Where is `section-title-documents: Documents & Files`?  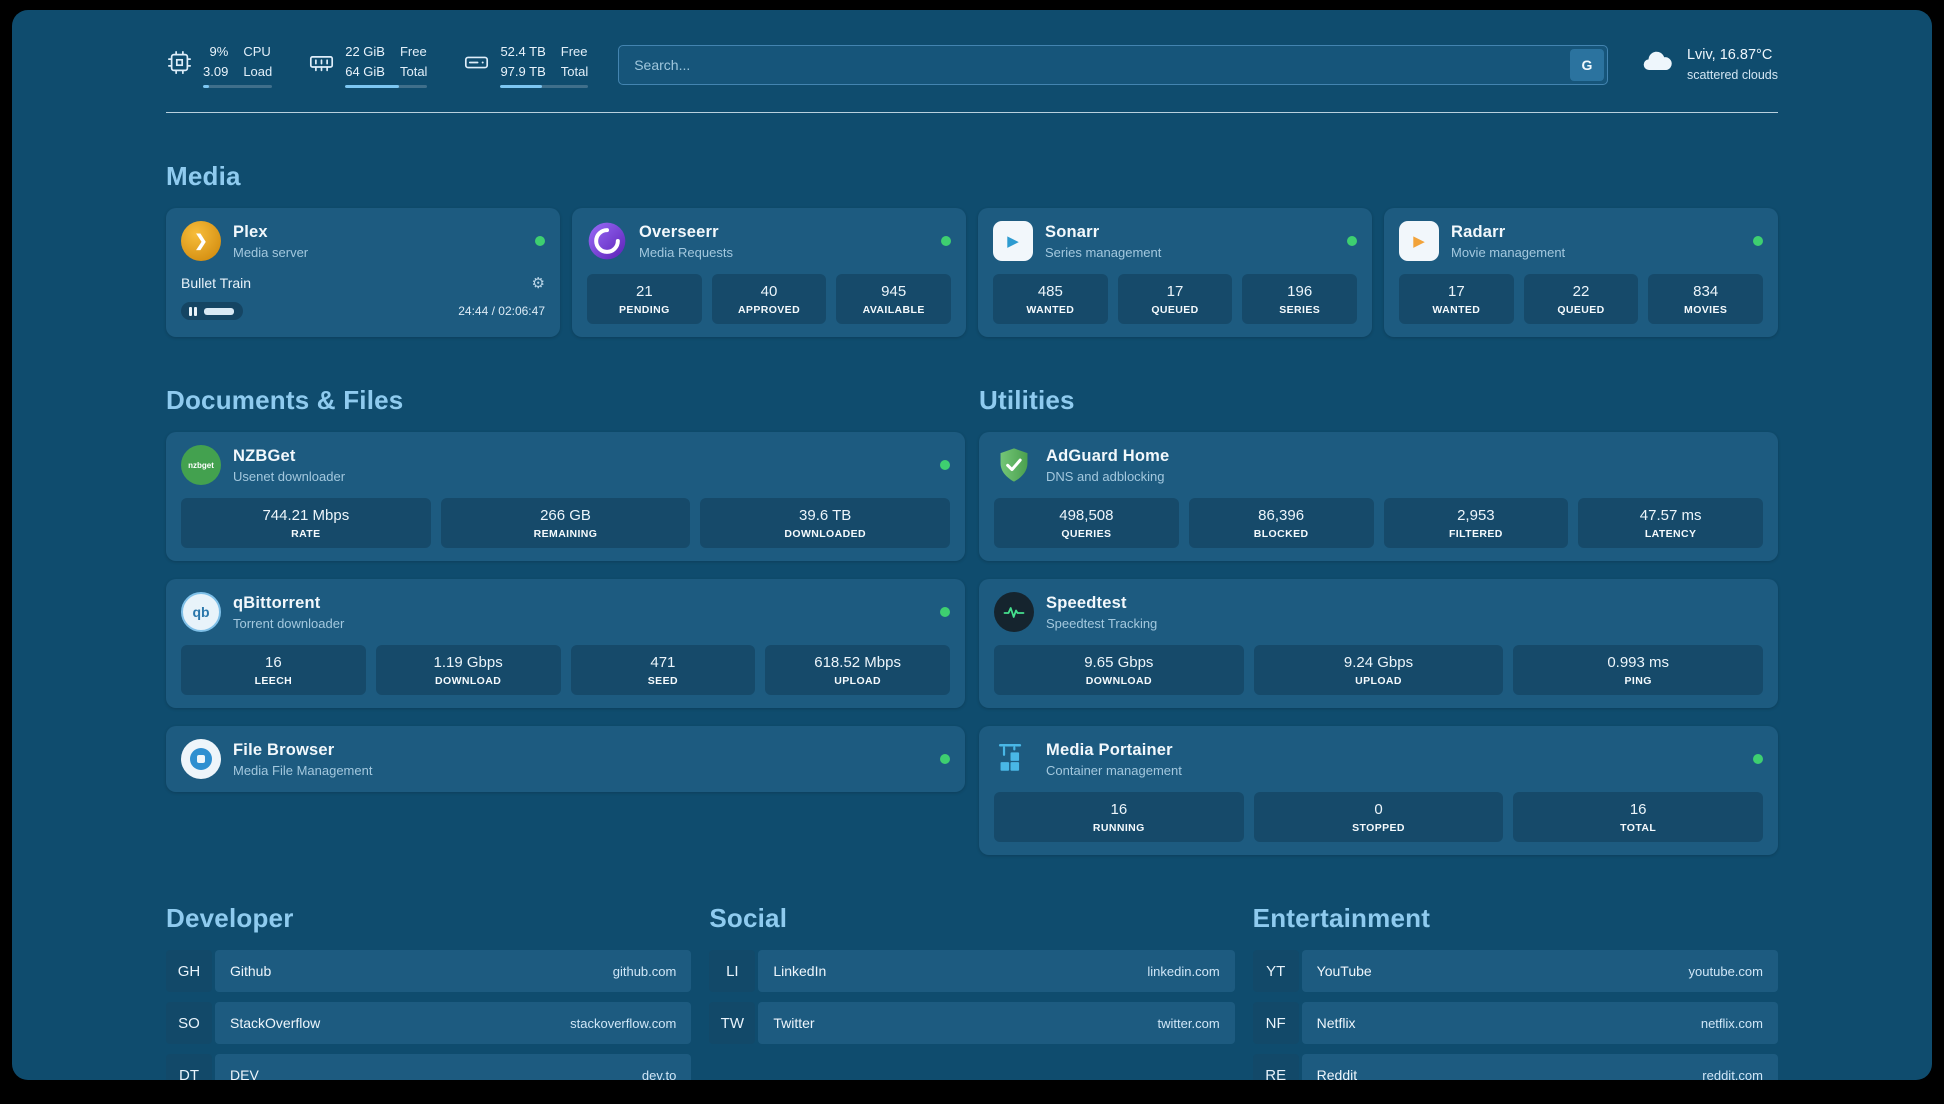
section-title-documents: Documents & Files is located at coordinates (285, 400).